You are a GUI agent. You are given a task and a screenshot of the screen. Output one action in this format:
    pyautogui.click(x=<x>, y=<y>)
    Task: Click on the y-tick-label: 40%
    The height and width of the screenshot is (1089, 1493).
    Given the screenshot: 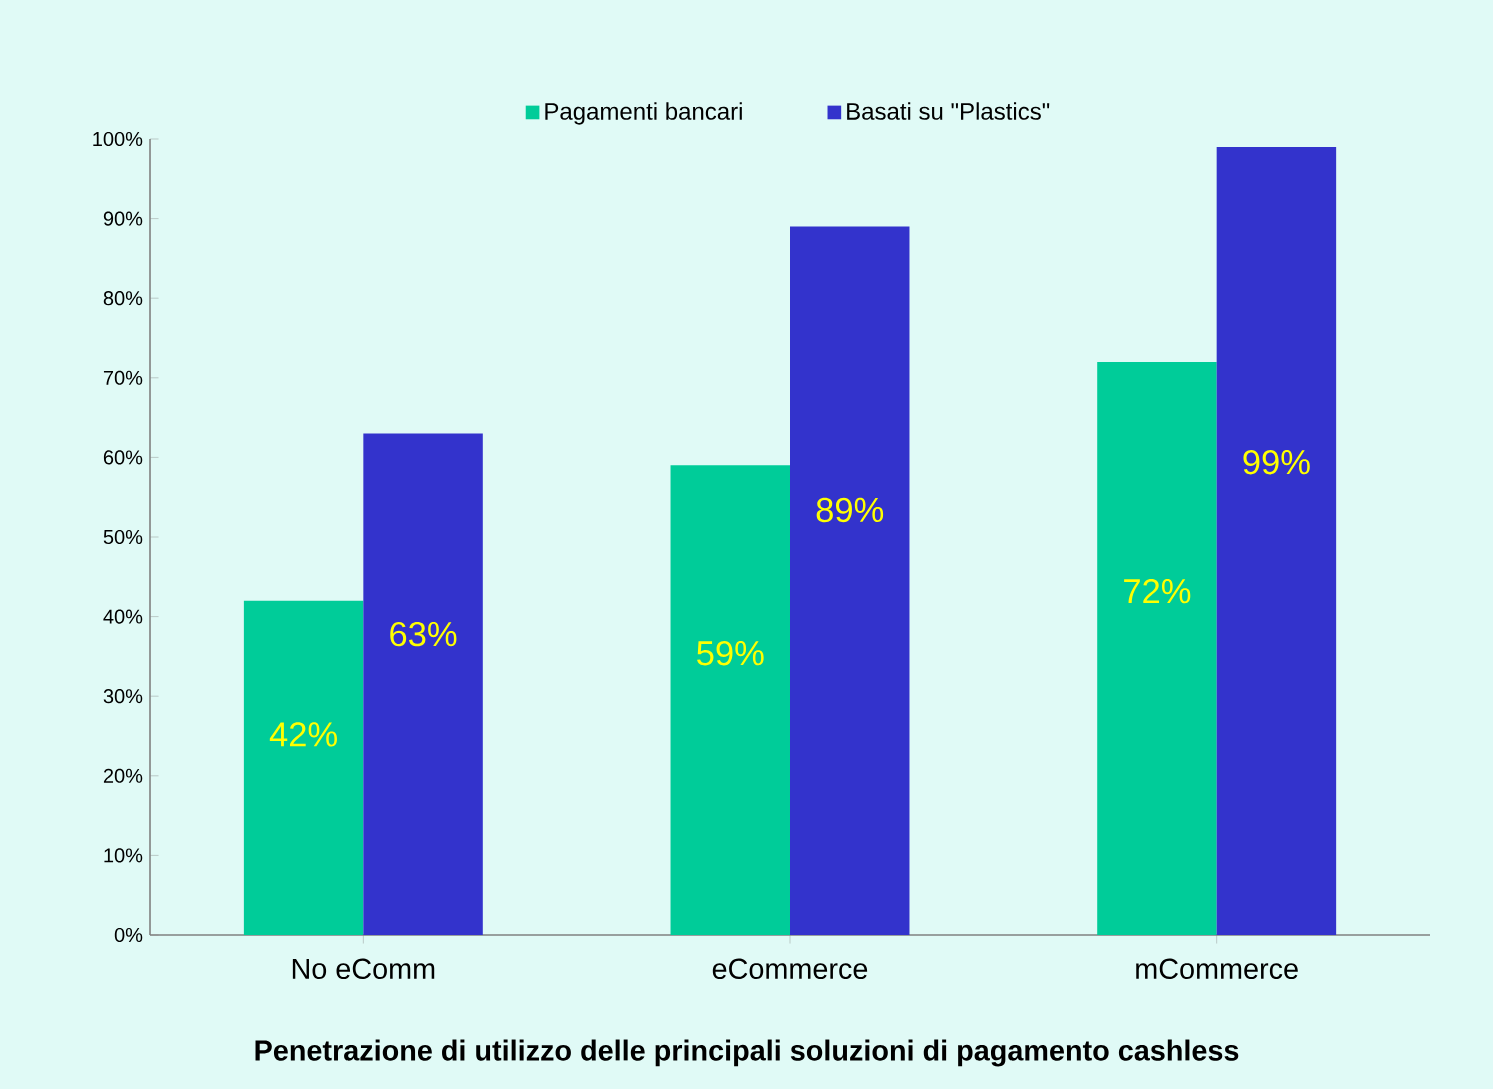 What is the action you would take?
    pyautogui.click(x=123, y=616)
    